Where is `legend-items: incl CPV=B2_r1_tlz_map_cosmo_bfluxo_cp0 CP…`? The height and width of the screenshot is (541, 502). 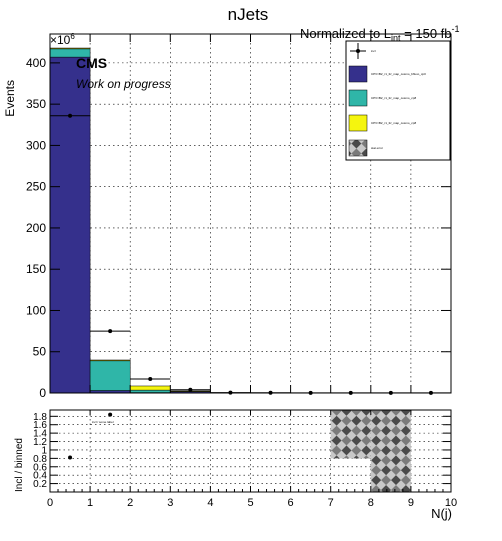
legend-items: incl CPV=B2_r1_tlz_map_cosmo_bfluxo_cp0 CP… is located at coordinates (387, 100).